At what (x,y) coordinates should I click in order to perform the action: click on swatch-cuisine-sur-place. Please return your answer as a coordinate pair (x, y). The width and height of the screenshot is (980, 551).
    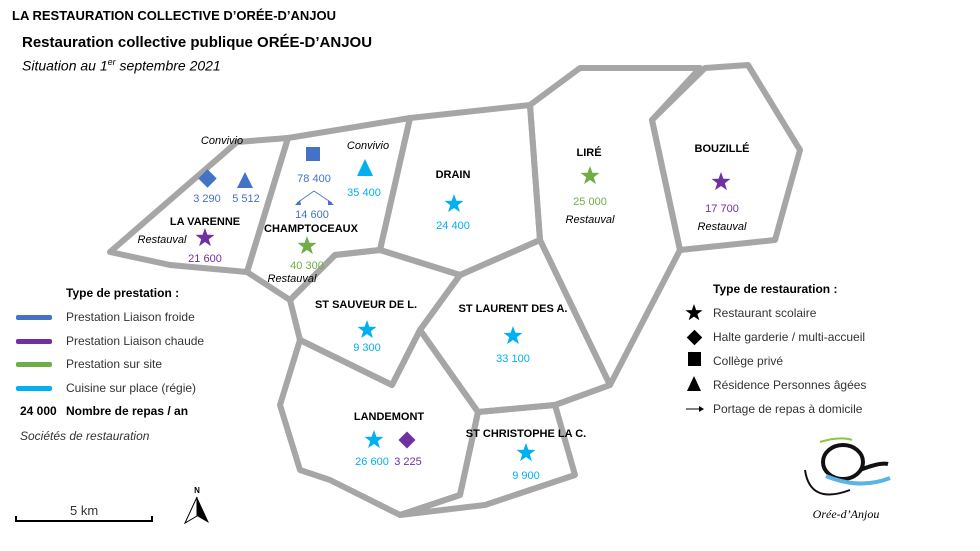
    Looking at the image, I should click on (34, 388).